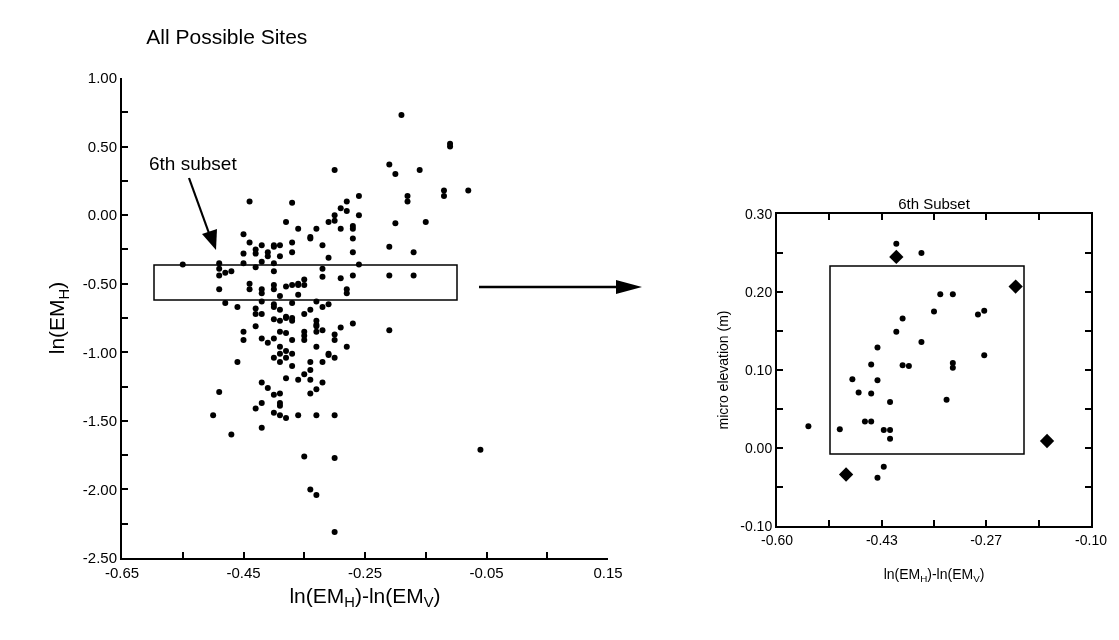  I want to click on y-axis-title: micro elevation (m), so click(723, 370).